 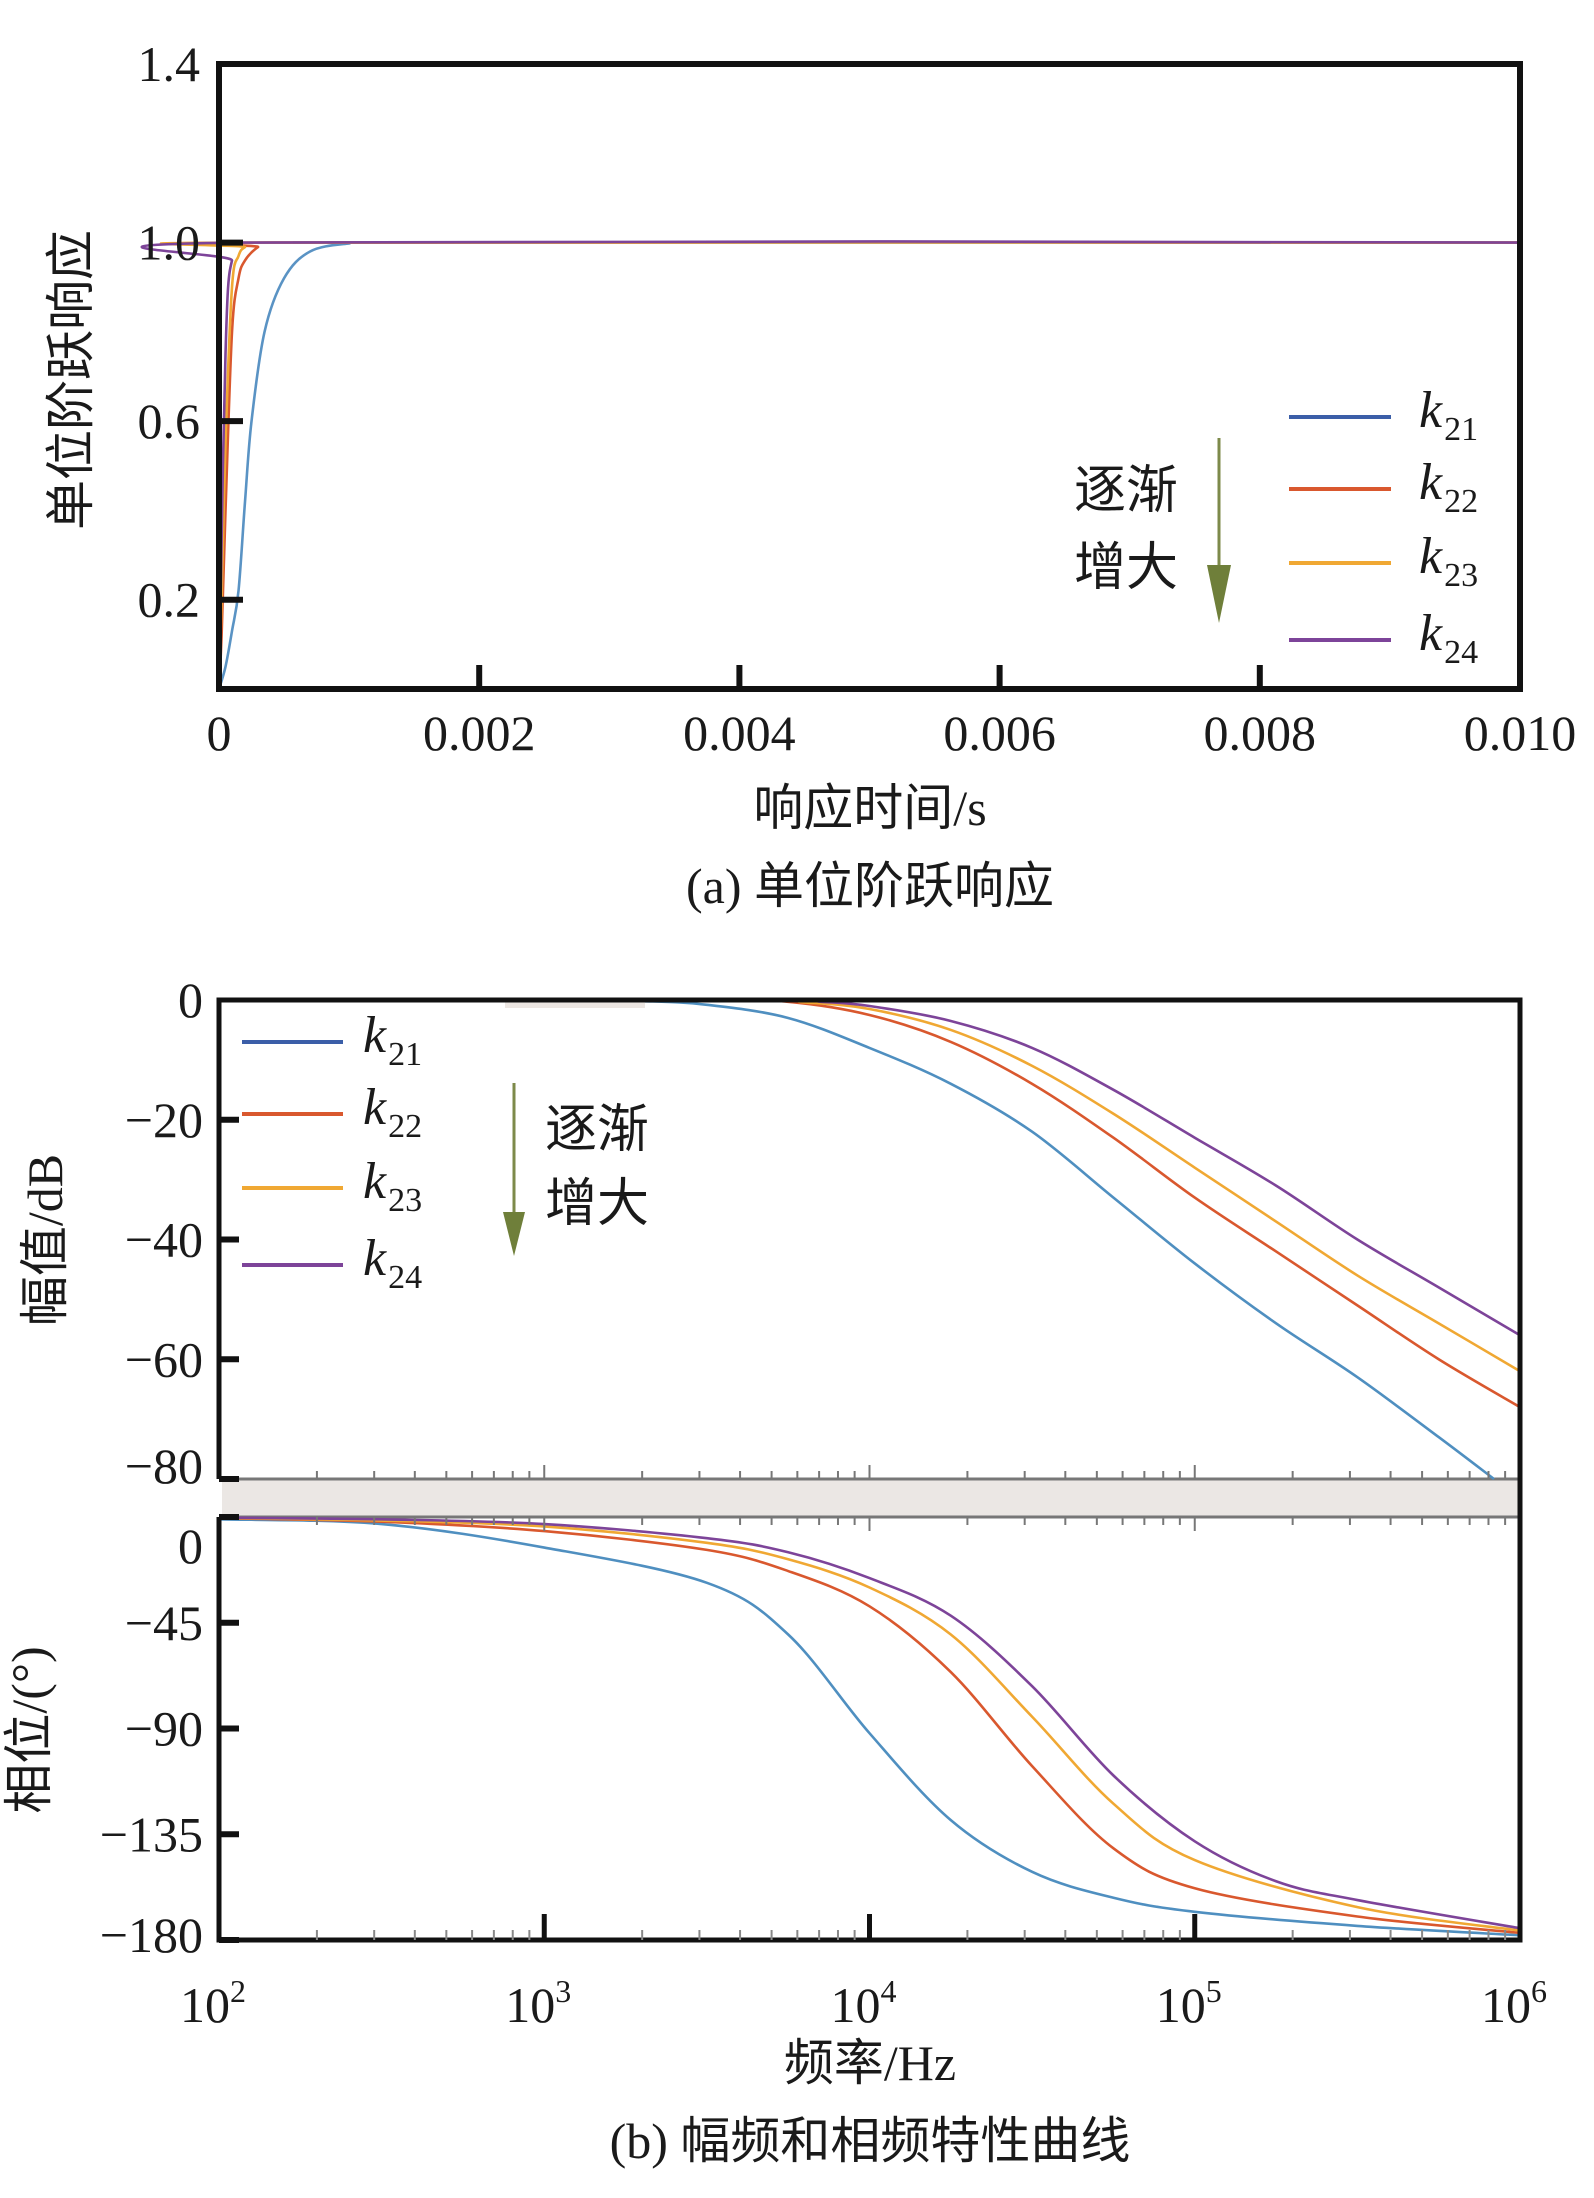 I want to click on magnitude-y-tick-label: 0, so click(x=190, y=1000).